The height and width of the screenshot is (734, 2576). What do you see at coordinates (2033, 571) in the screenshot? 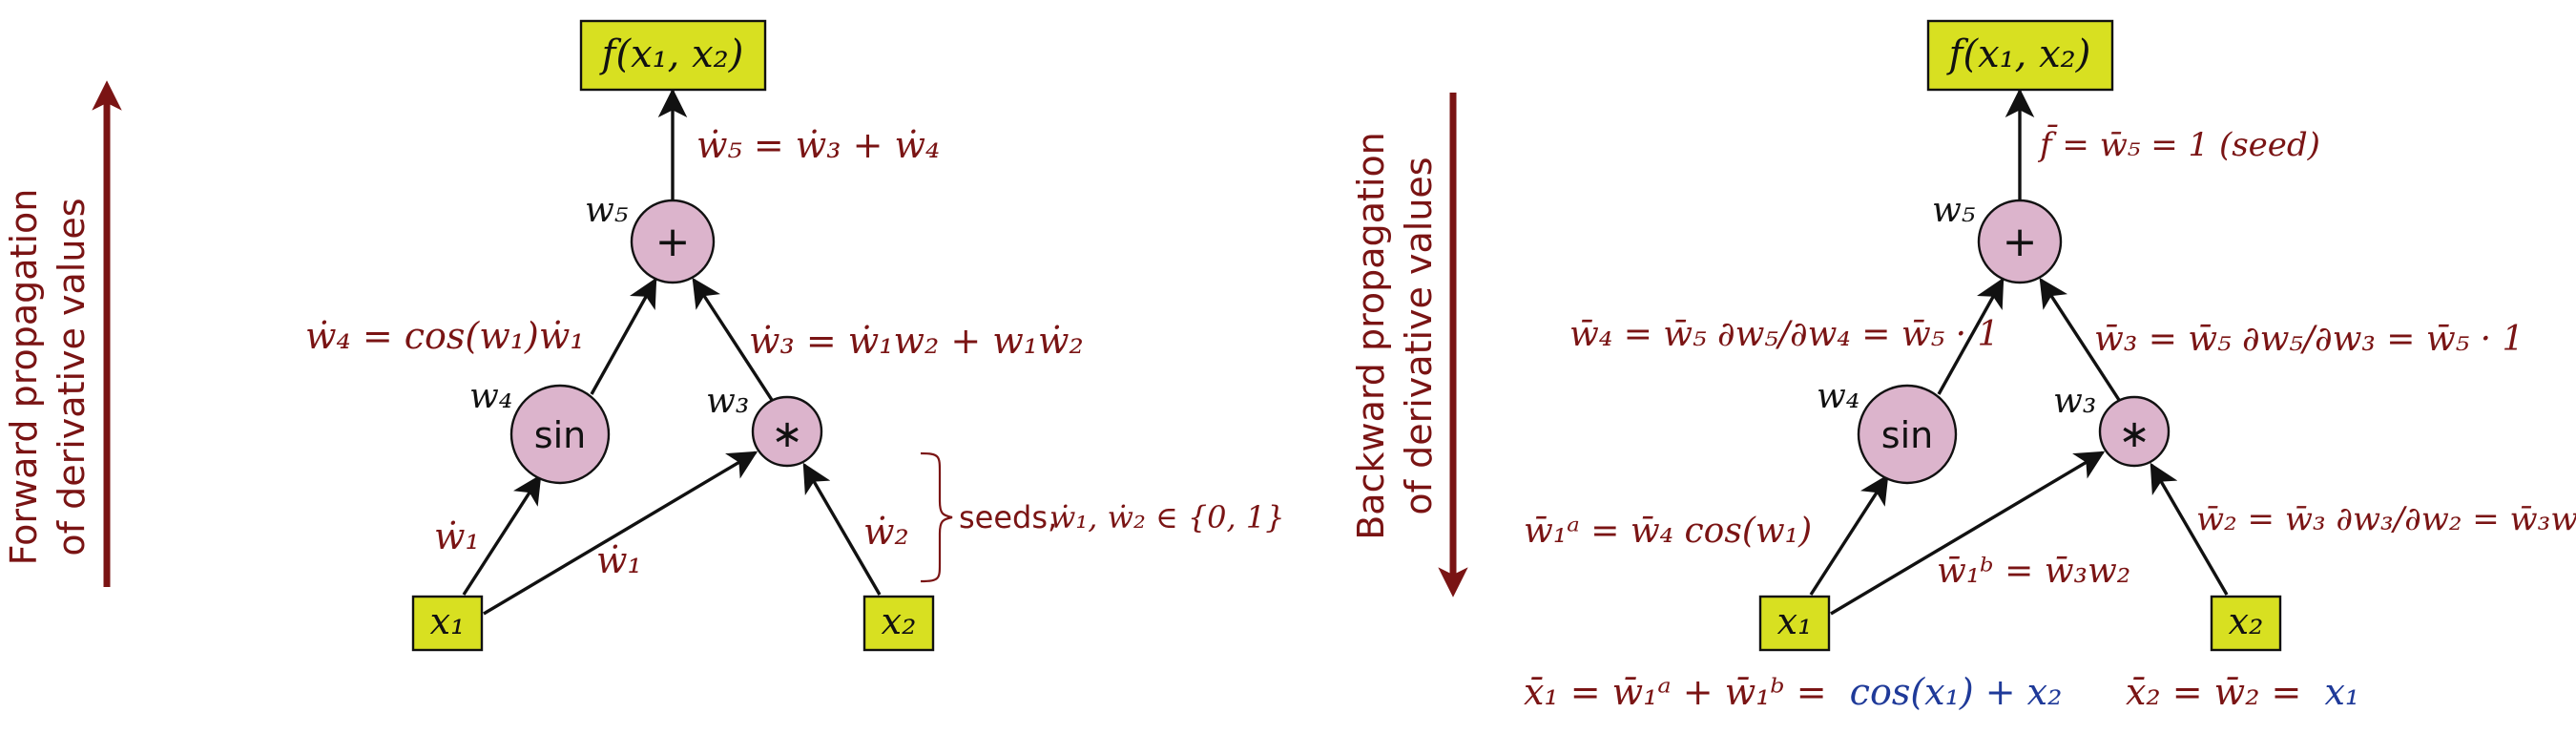
I see `backward-eq-w1b: w̄₁ᵇ = w̄₃w₂` at bounding box center [2033, 571].